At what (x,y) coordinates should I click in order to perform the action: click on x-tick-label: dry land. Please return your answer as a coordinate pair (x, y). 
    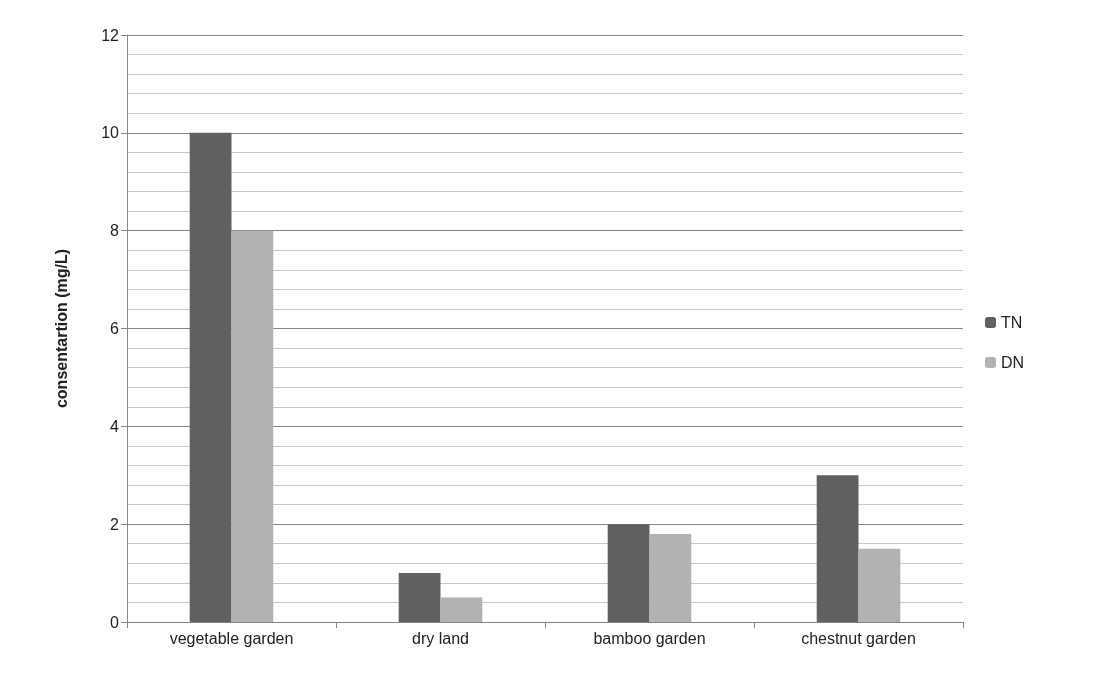
    Looking at the image, I should click on (440, 638).